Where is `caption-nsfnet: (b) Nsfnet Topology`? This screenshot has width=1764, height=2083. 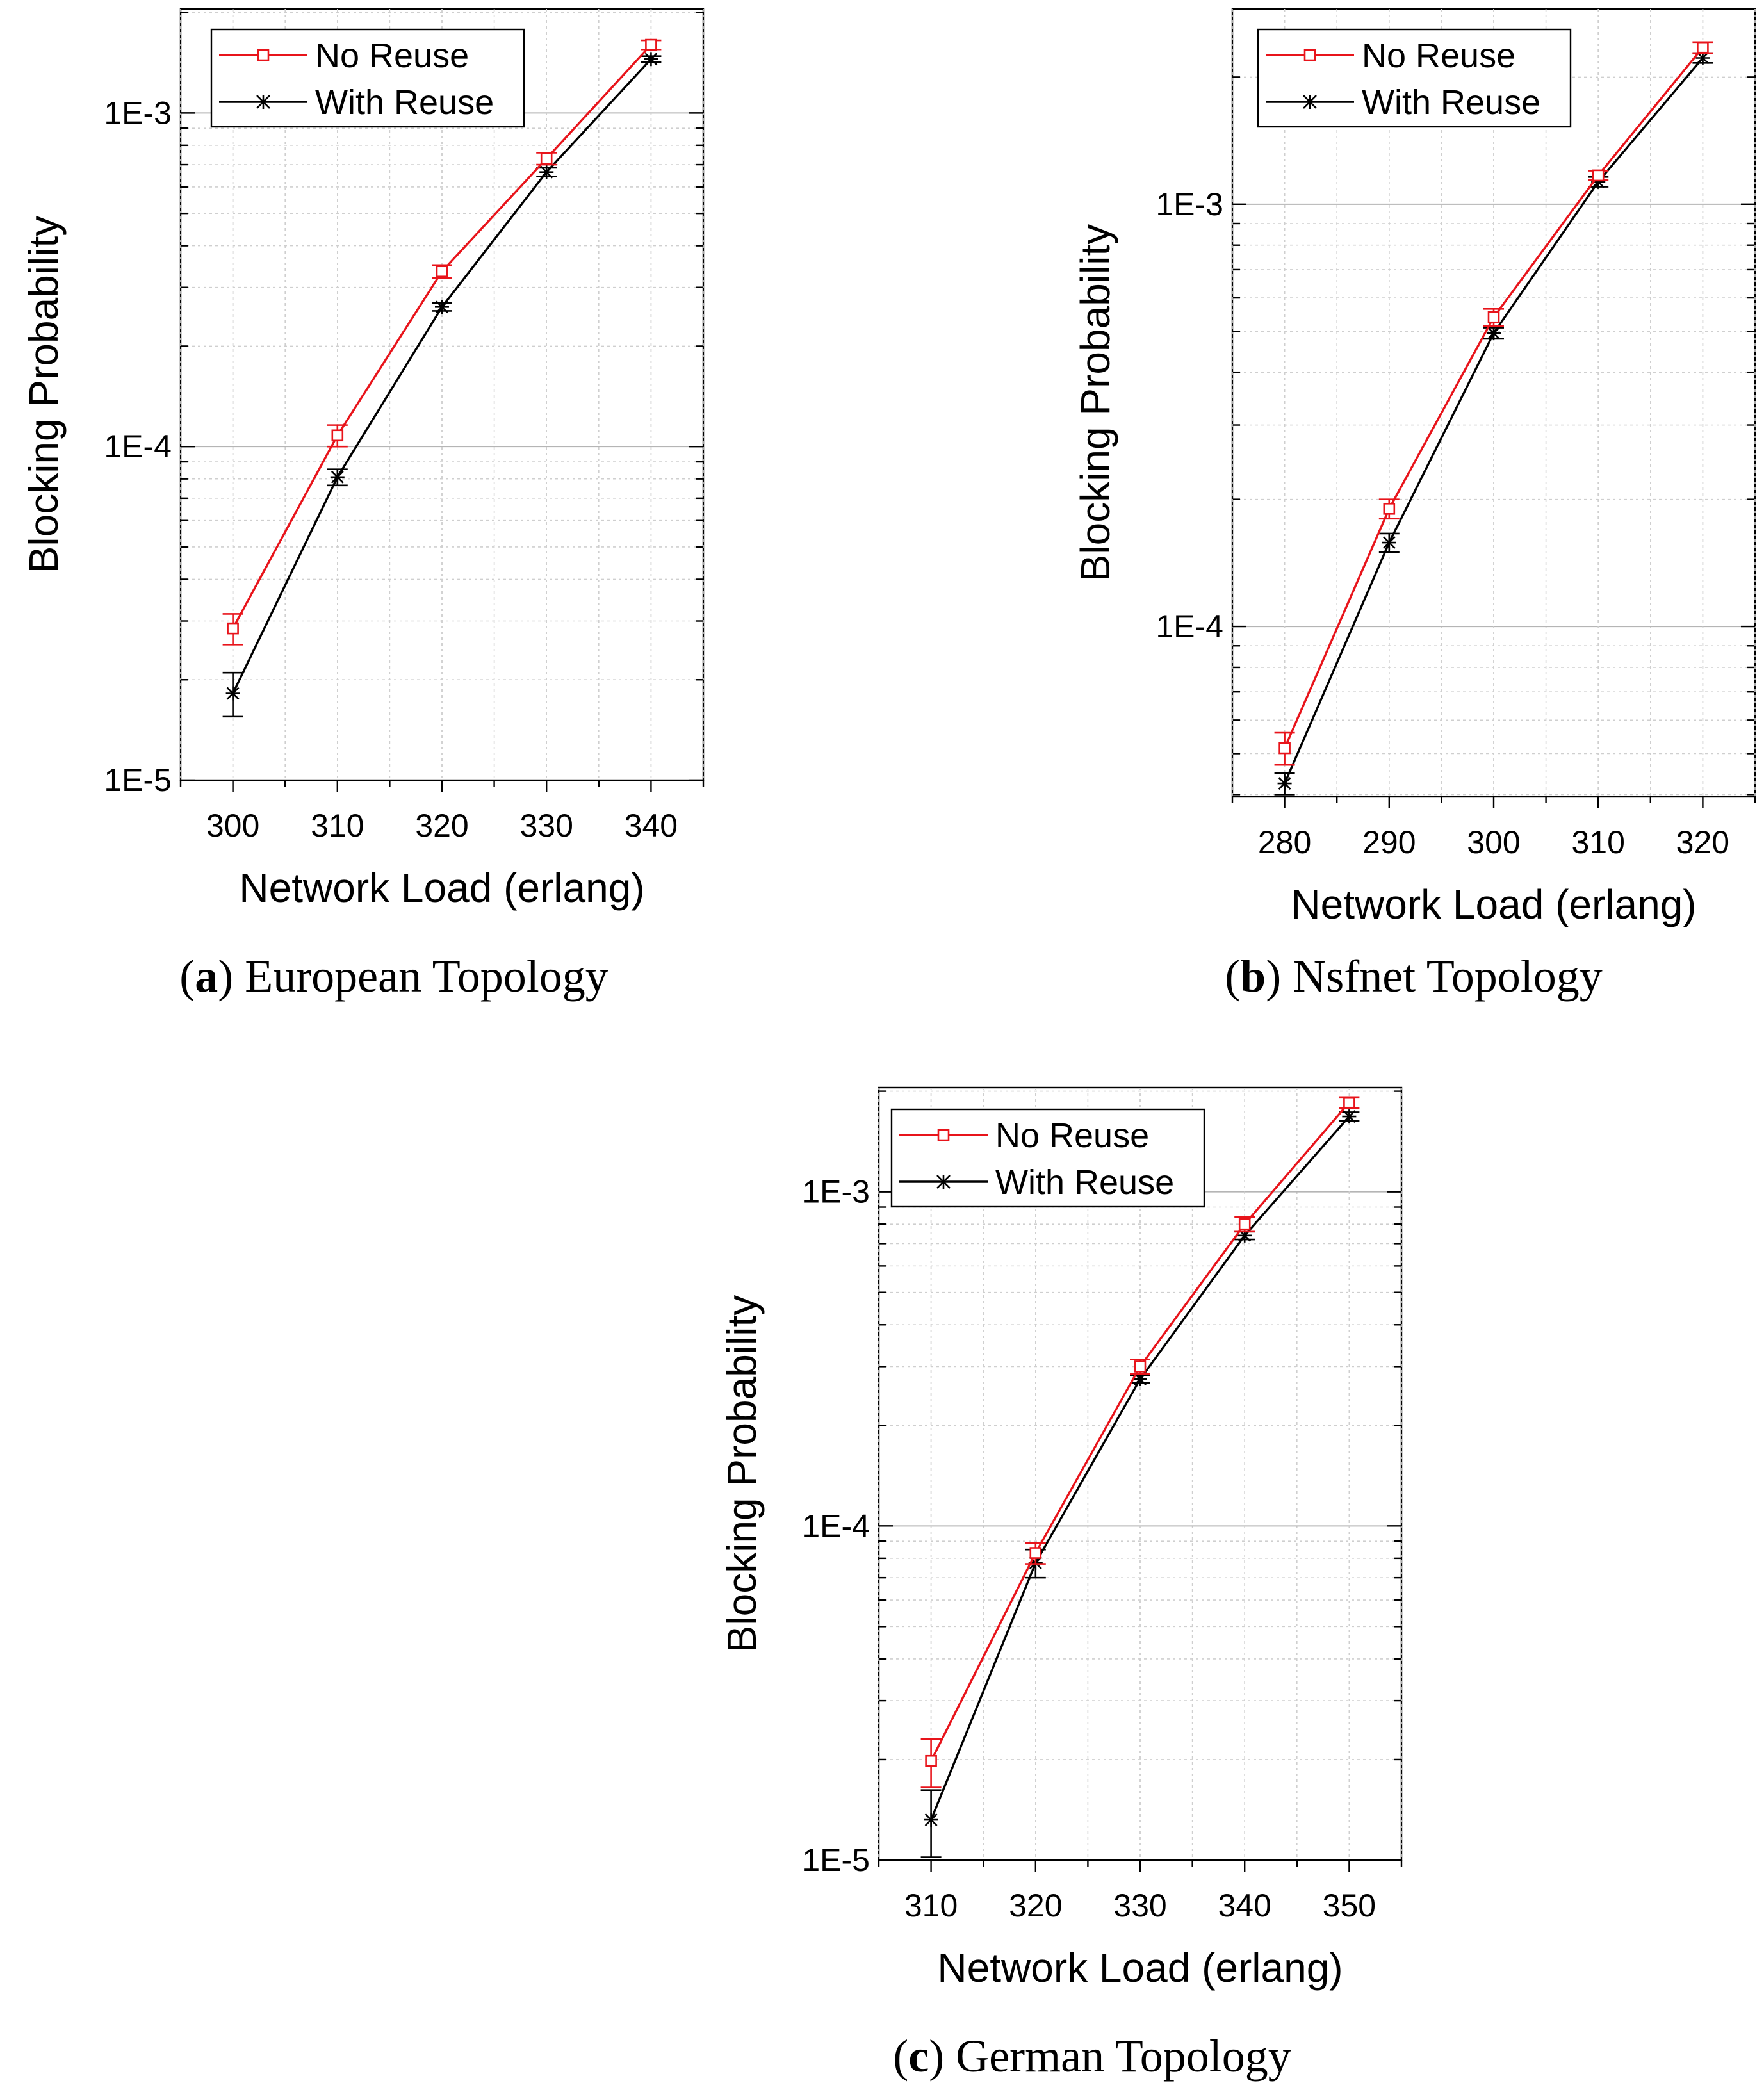 caption-nsfnet: (b) Nsfnet Topology is located at coordinates (1414, 976).